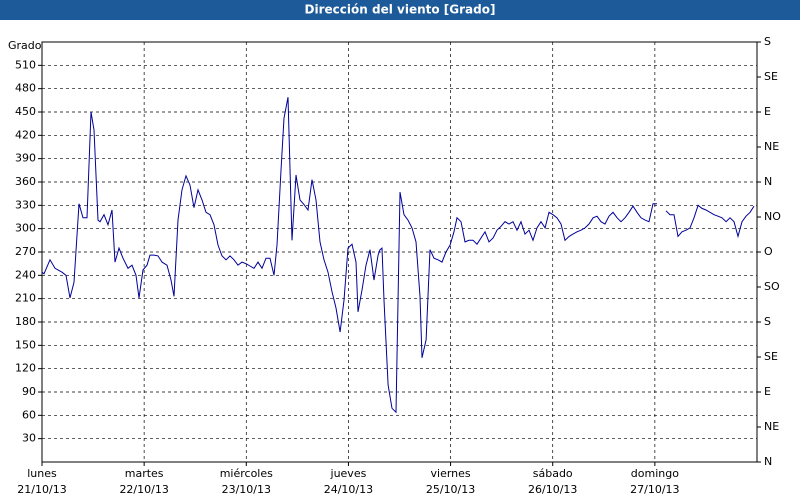  Describe the element at coordinates (246, 473) in the screenshot. I see `x-tick-label: miércoles` at that location.